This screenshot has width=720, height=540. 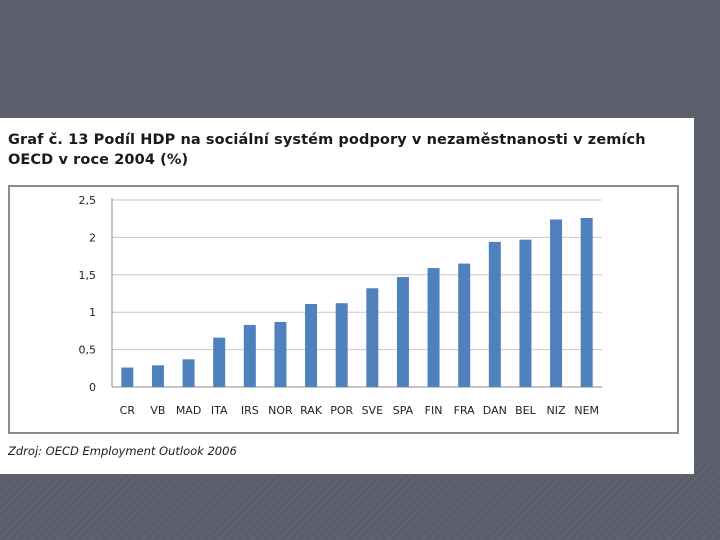 I want to click on bar-irs, so click(x=249, y=355).